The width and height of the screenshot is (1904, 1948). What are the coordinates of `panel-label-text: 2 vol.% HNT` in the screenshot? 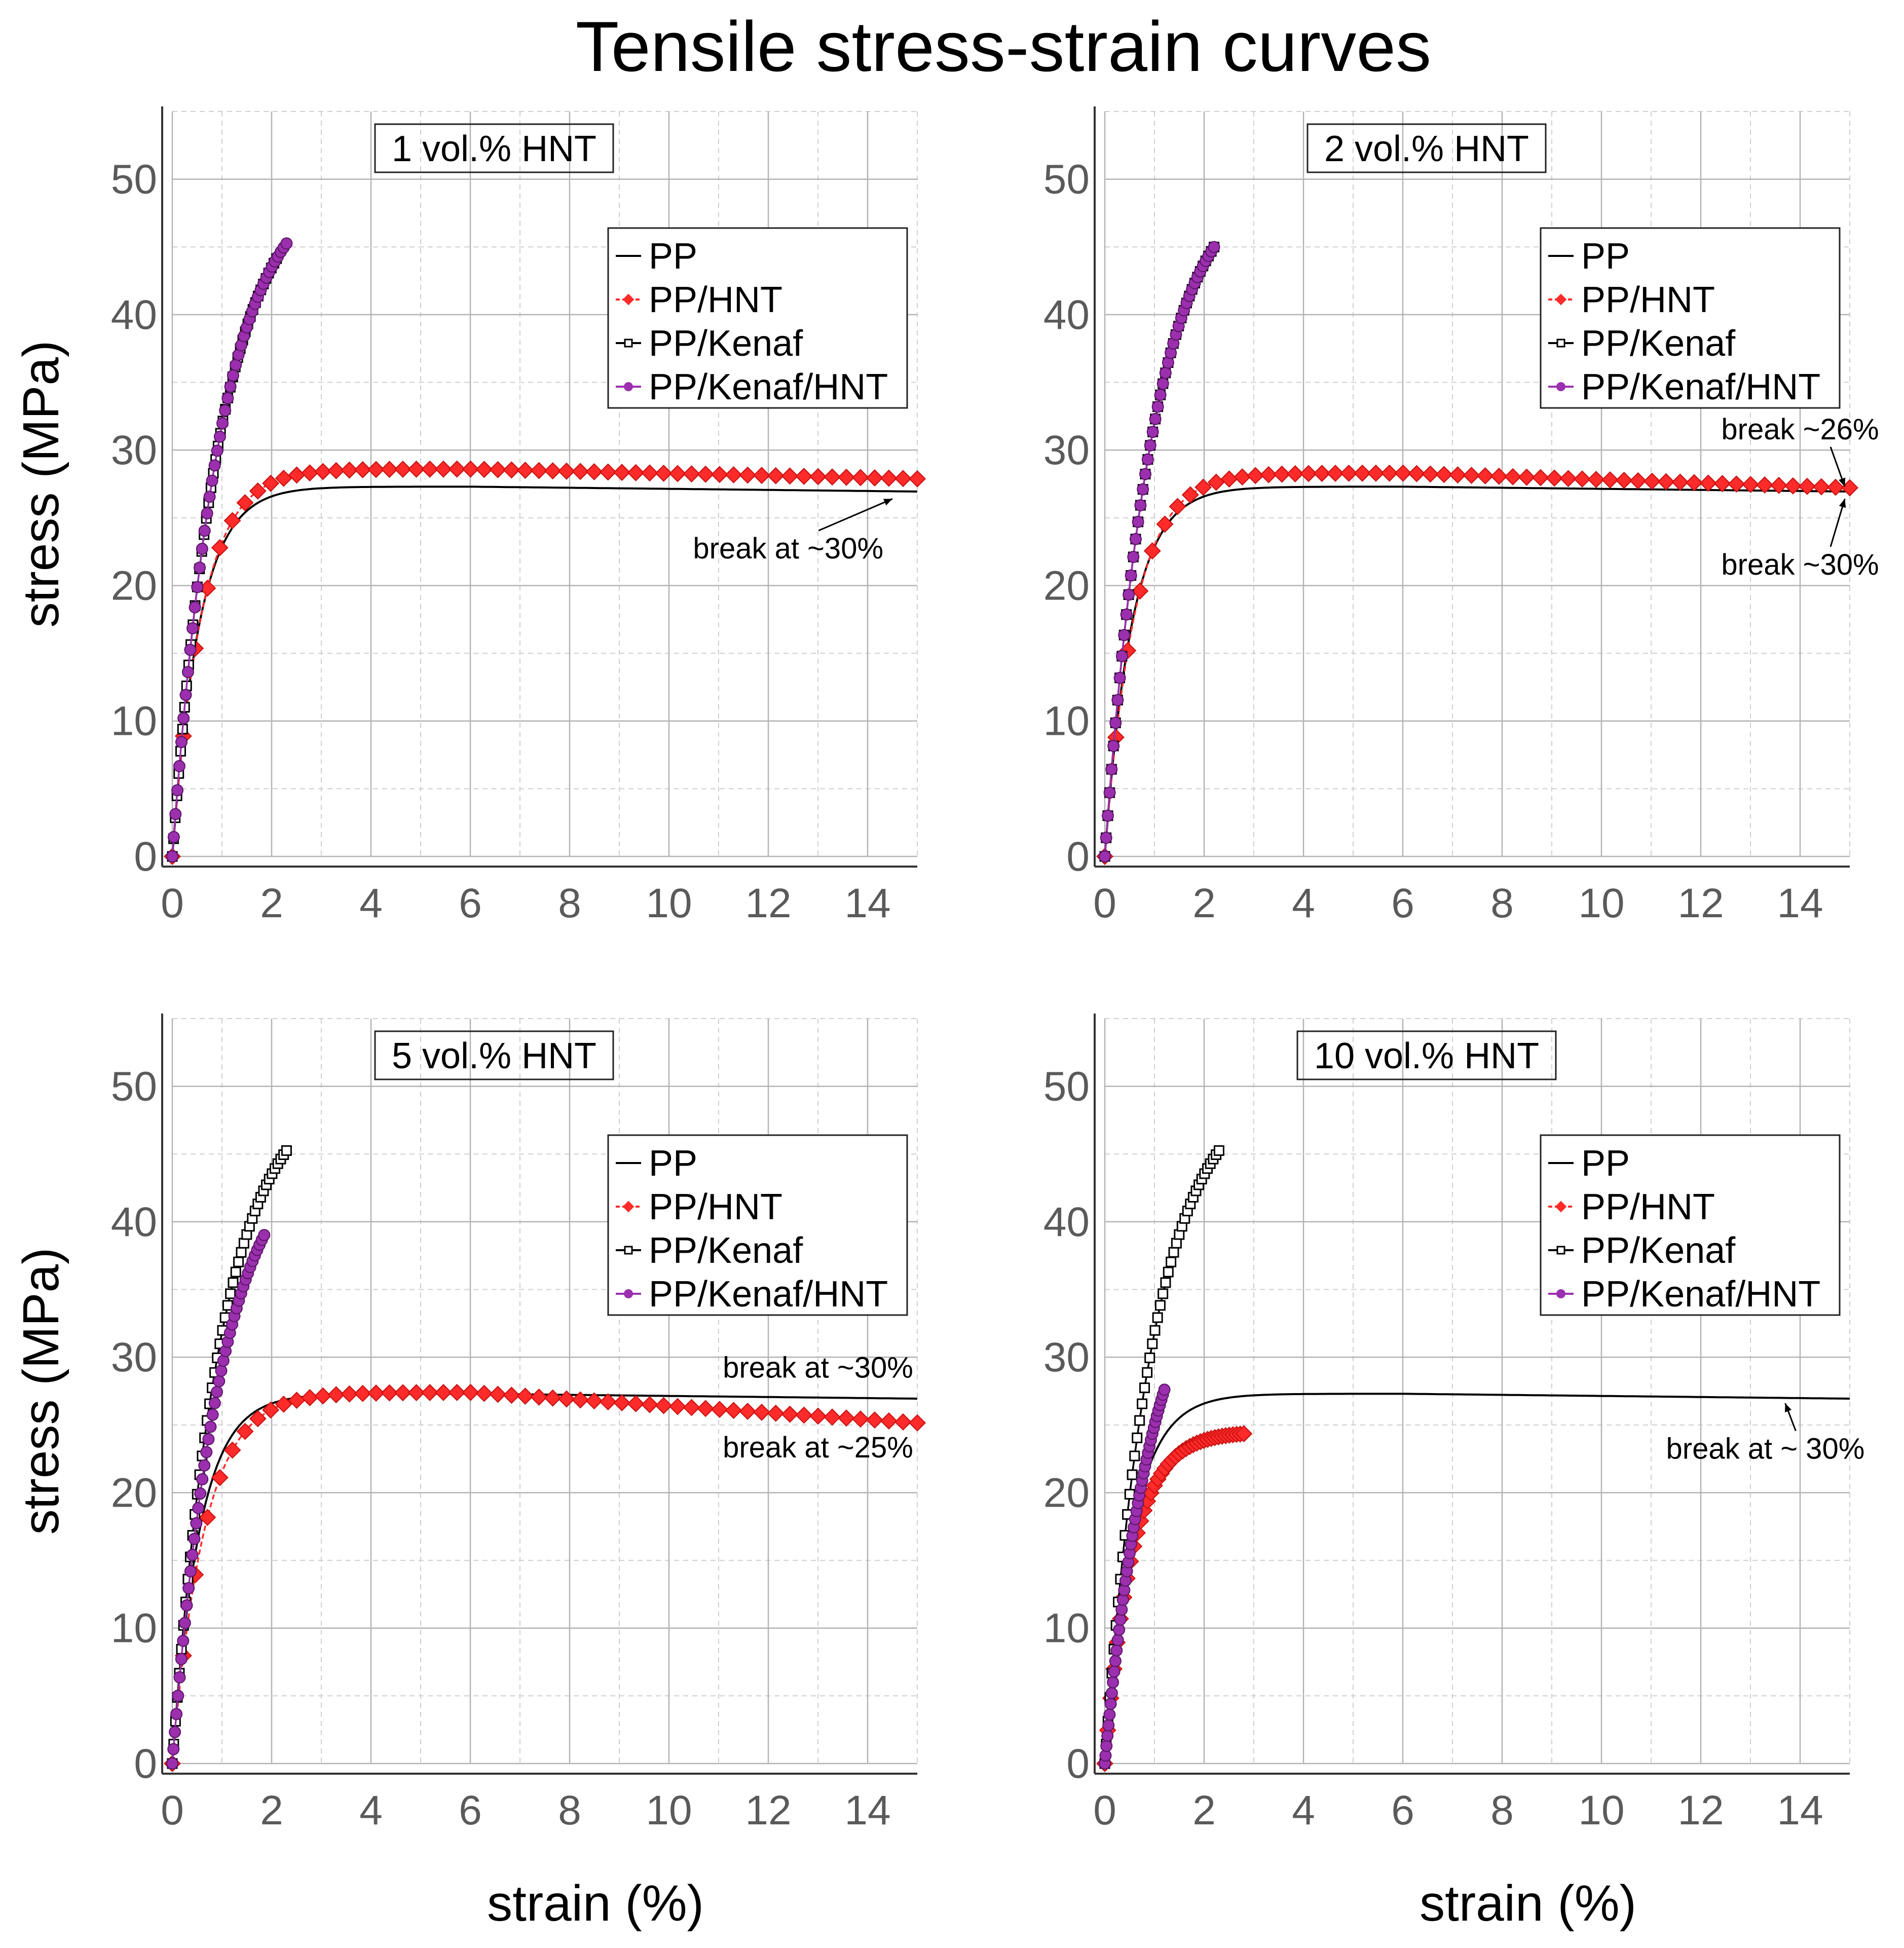 It's located at (1426, 149).